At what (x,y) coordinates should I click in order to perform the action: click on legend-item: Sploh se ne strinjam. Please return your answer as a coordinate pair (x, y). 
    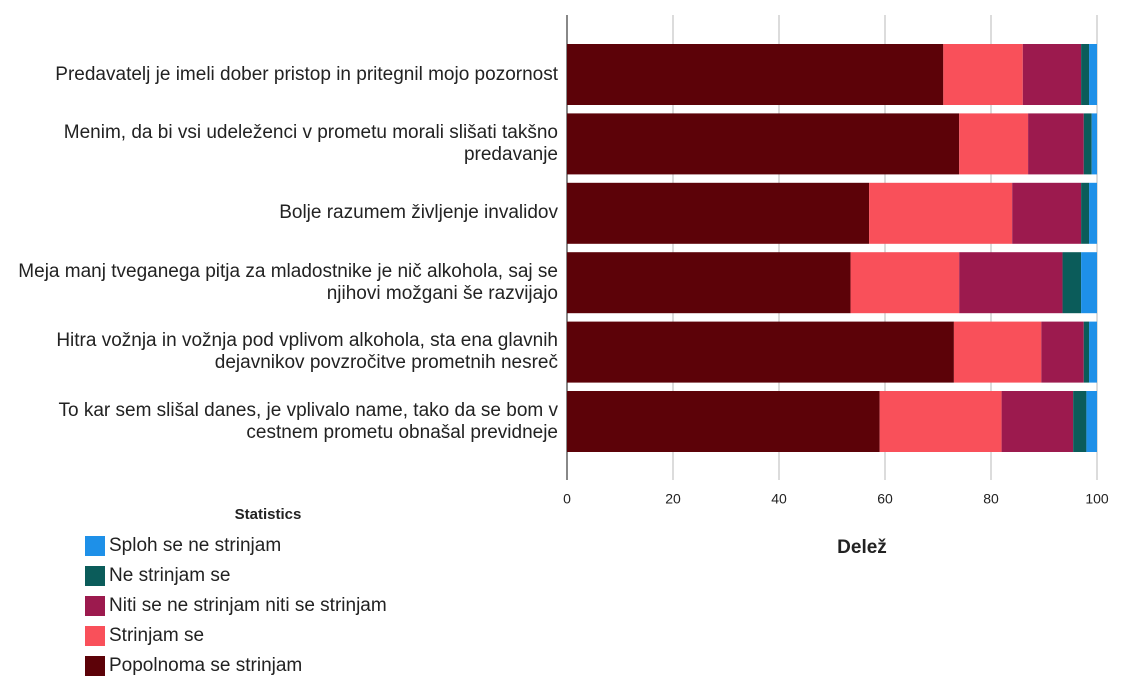
    Looking at the image, I should click on (183, 546).